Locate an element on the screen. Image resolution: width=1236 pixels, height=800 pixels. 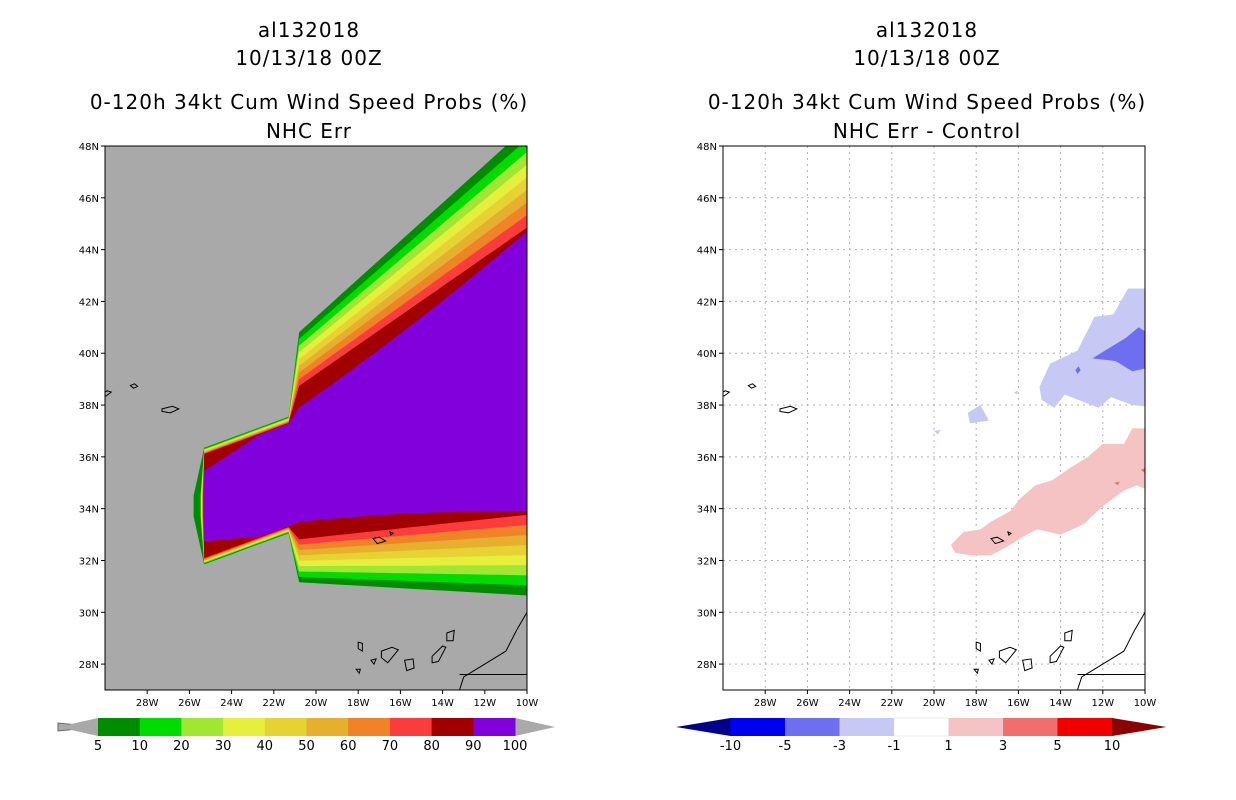
colorbar-label: 1 is located at coordinates (948, 746).